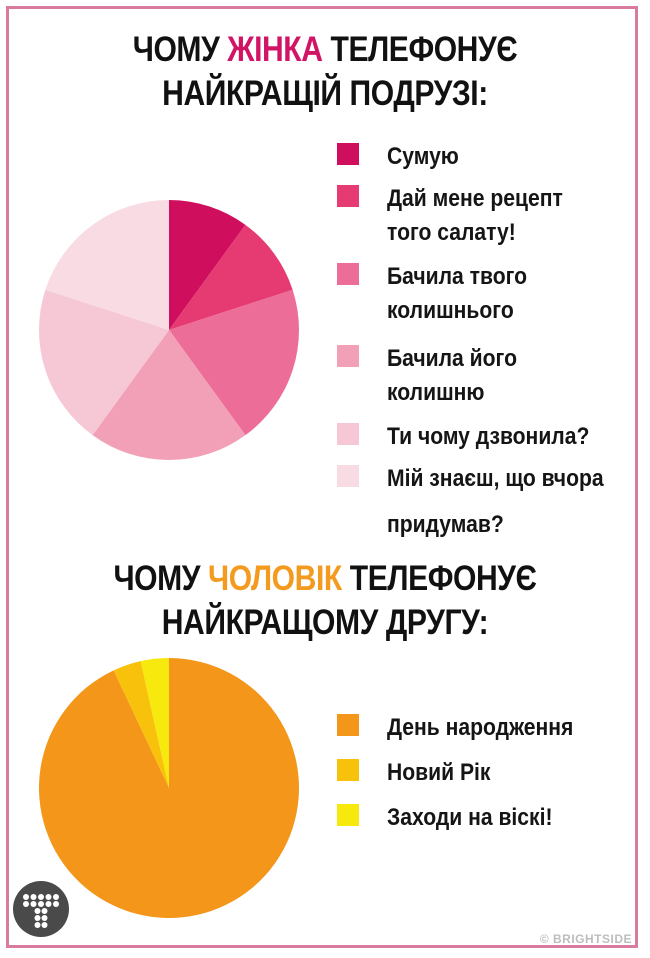 Image resolution: width=650 pixels, height=958 pixels. Describe the element at coordinates (488, 436) in the screenshot. I see `legend-label: Ти чому дзвонила?` at that location.